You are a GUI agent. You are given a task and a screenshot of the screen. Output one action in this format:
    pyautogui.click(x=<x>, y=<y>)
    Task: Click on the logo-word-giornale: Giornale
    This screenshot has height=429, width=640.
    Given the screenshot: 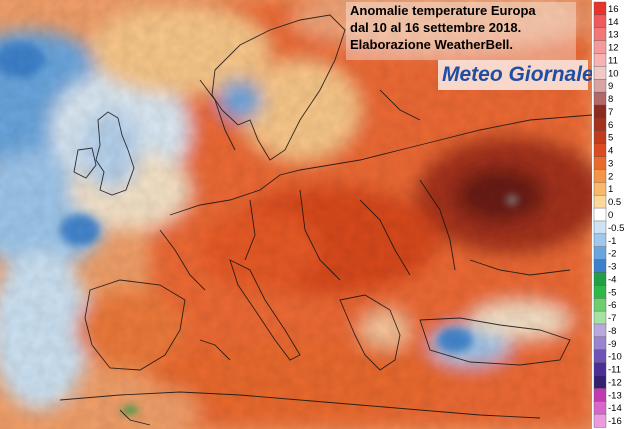 What is the action you would take?
    pyautogui.click(x=551, y=74)
    